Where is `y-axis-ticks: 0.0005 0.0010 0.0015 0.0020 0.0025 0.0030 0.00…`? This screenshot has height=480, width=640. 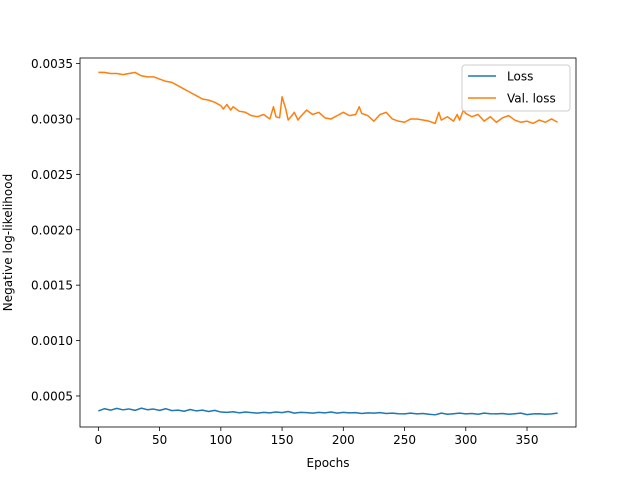 y-axis-ticks: 0.0005 0.0010 0.0015 0.0020 0.0025 0.0030 0.00… is located at coordinates (55, 230).